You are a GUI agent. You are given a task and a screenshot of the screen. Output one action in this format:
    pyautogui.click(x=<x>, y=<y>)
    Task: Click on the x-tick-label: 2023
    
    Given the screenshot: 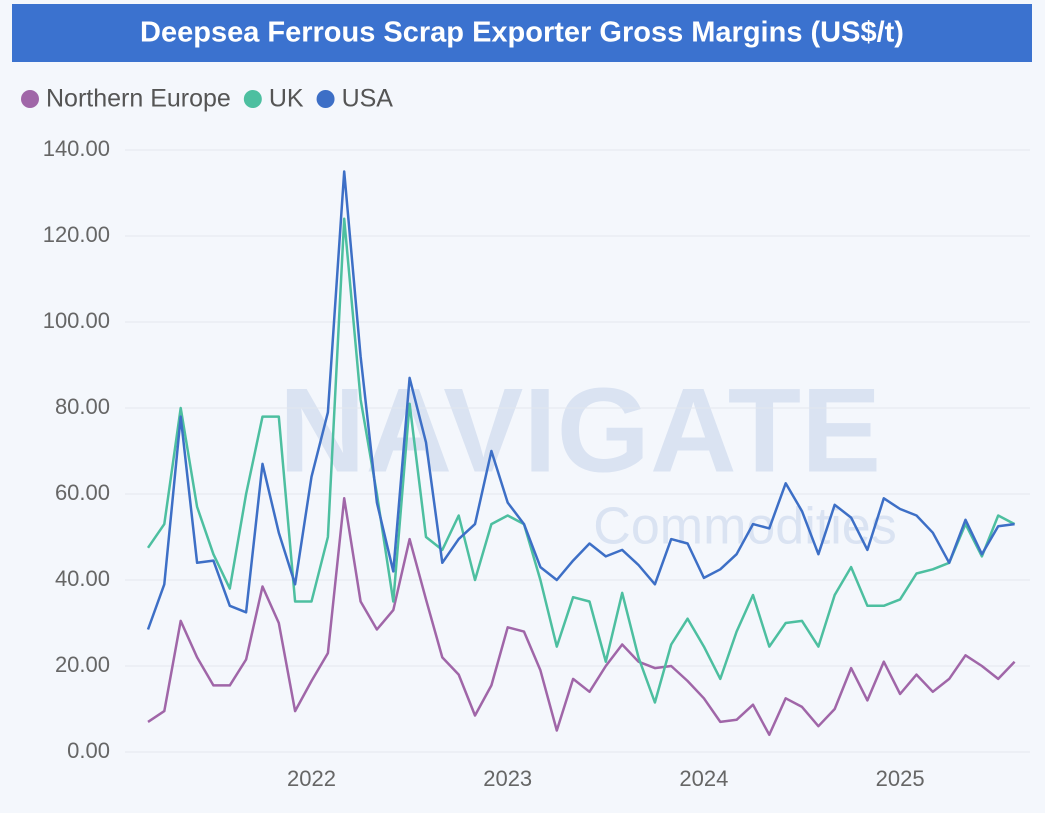 What is the action you would take?
    pyautogui.click(x=507, y=778)
    